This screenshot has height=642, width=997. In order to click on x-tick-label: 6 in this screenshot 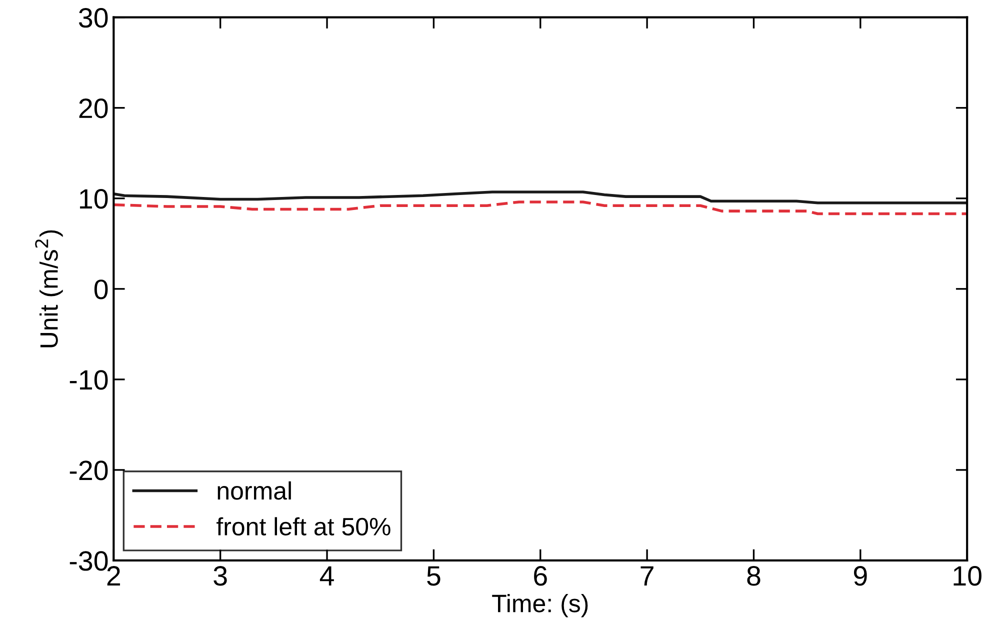, I will do `click(540, 576)`.